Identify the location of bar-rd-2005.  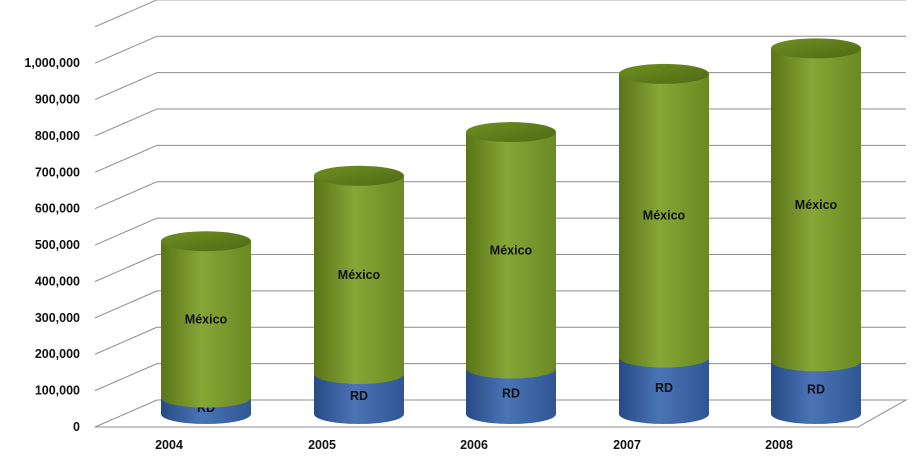
(359, 398).